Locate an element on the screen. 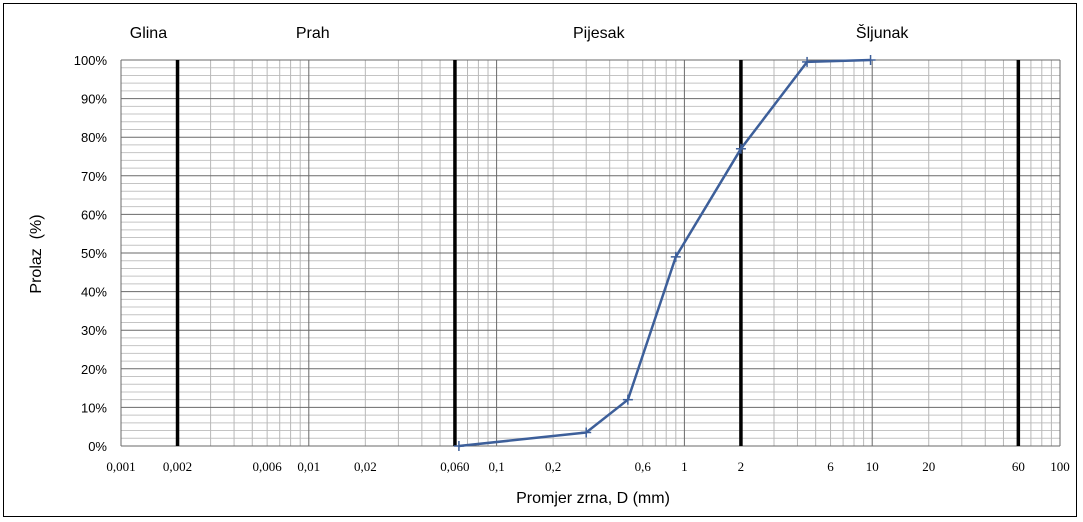 This screenshot has width=1083, height=522. x-tick-label: 100 is located at coordinates (1060, 466).